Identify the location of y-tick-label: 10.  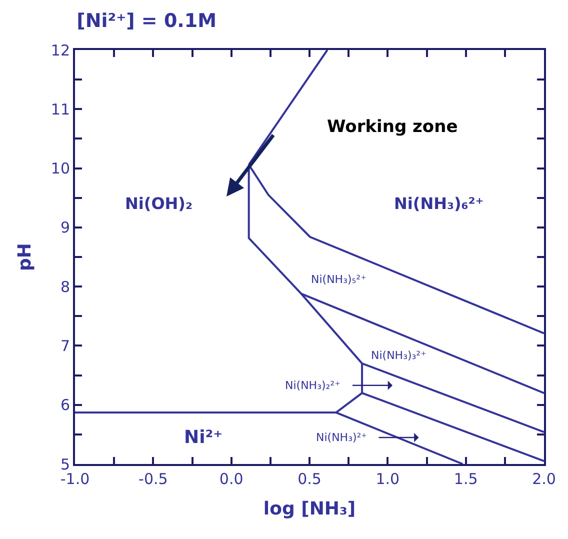
(60, 169).